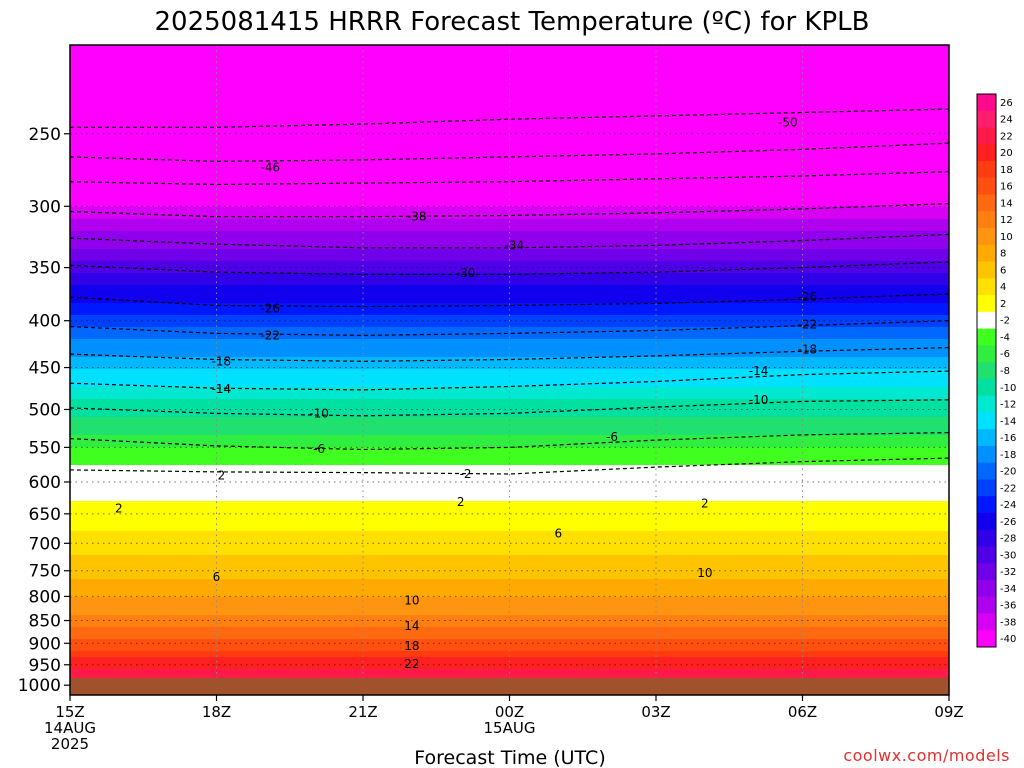  What do you see at coordinates (926, 755) in the screenshot?
I see `credit-link: coolwx.com/models` at bounding box center [926, 755].